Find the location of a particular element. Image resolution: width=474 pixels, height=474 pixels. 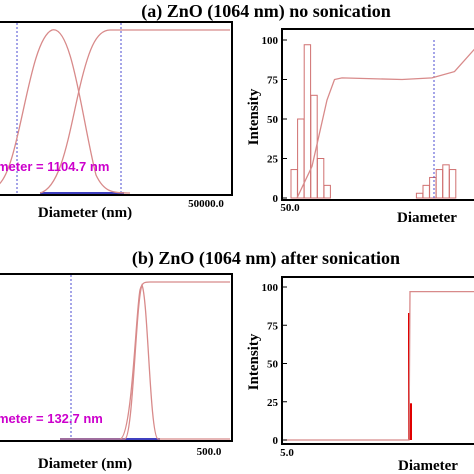

panel-a-cumulative-curve is located at coordinates (134, 111).